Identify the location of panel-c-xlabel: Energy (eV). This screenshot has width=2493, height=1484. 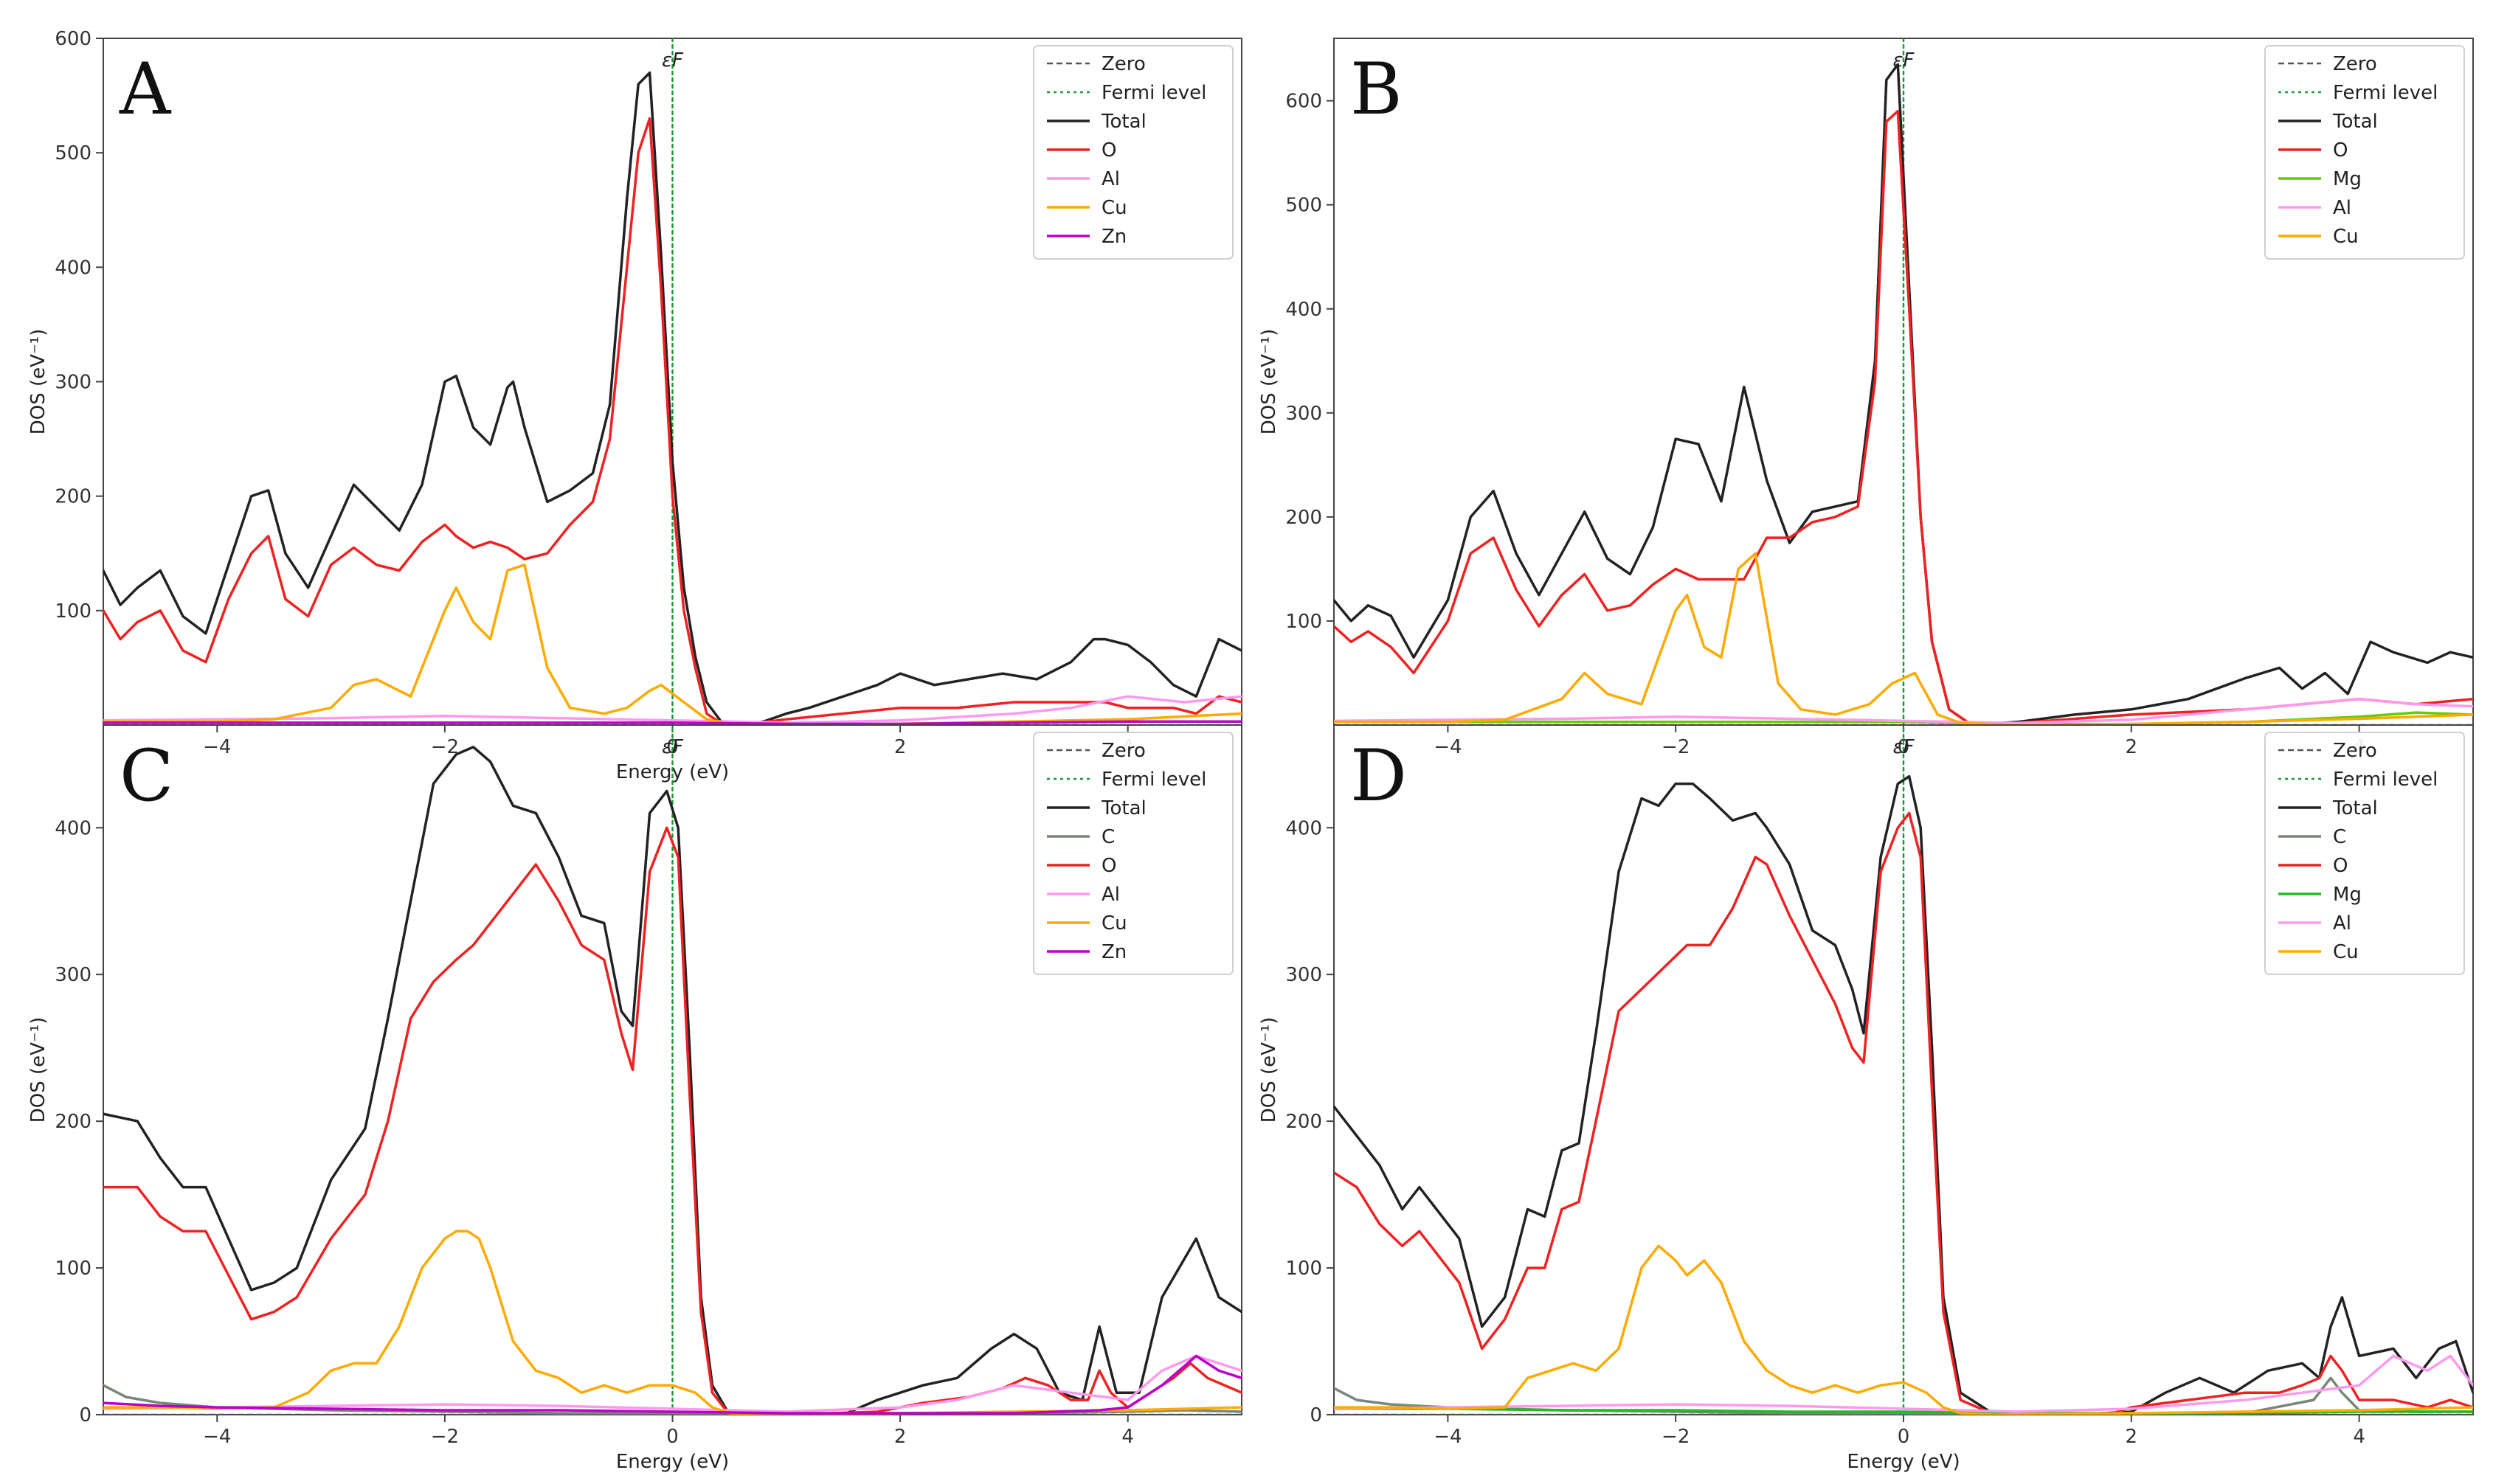
(672, 1462).